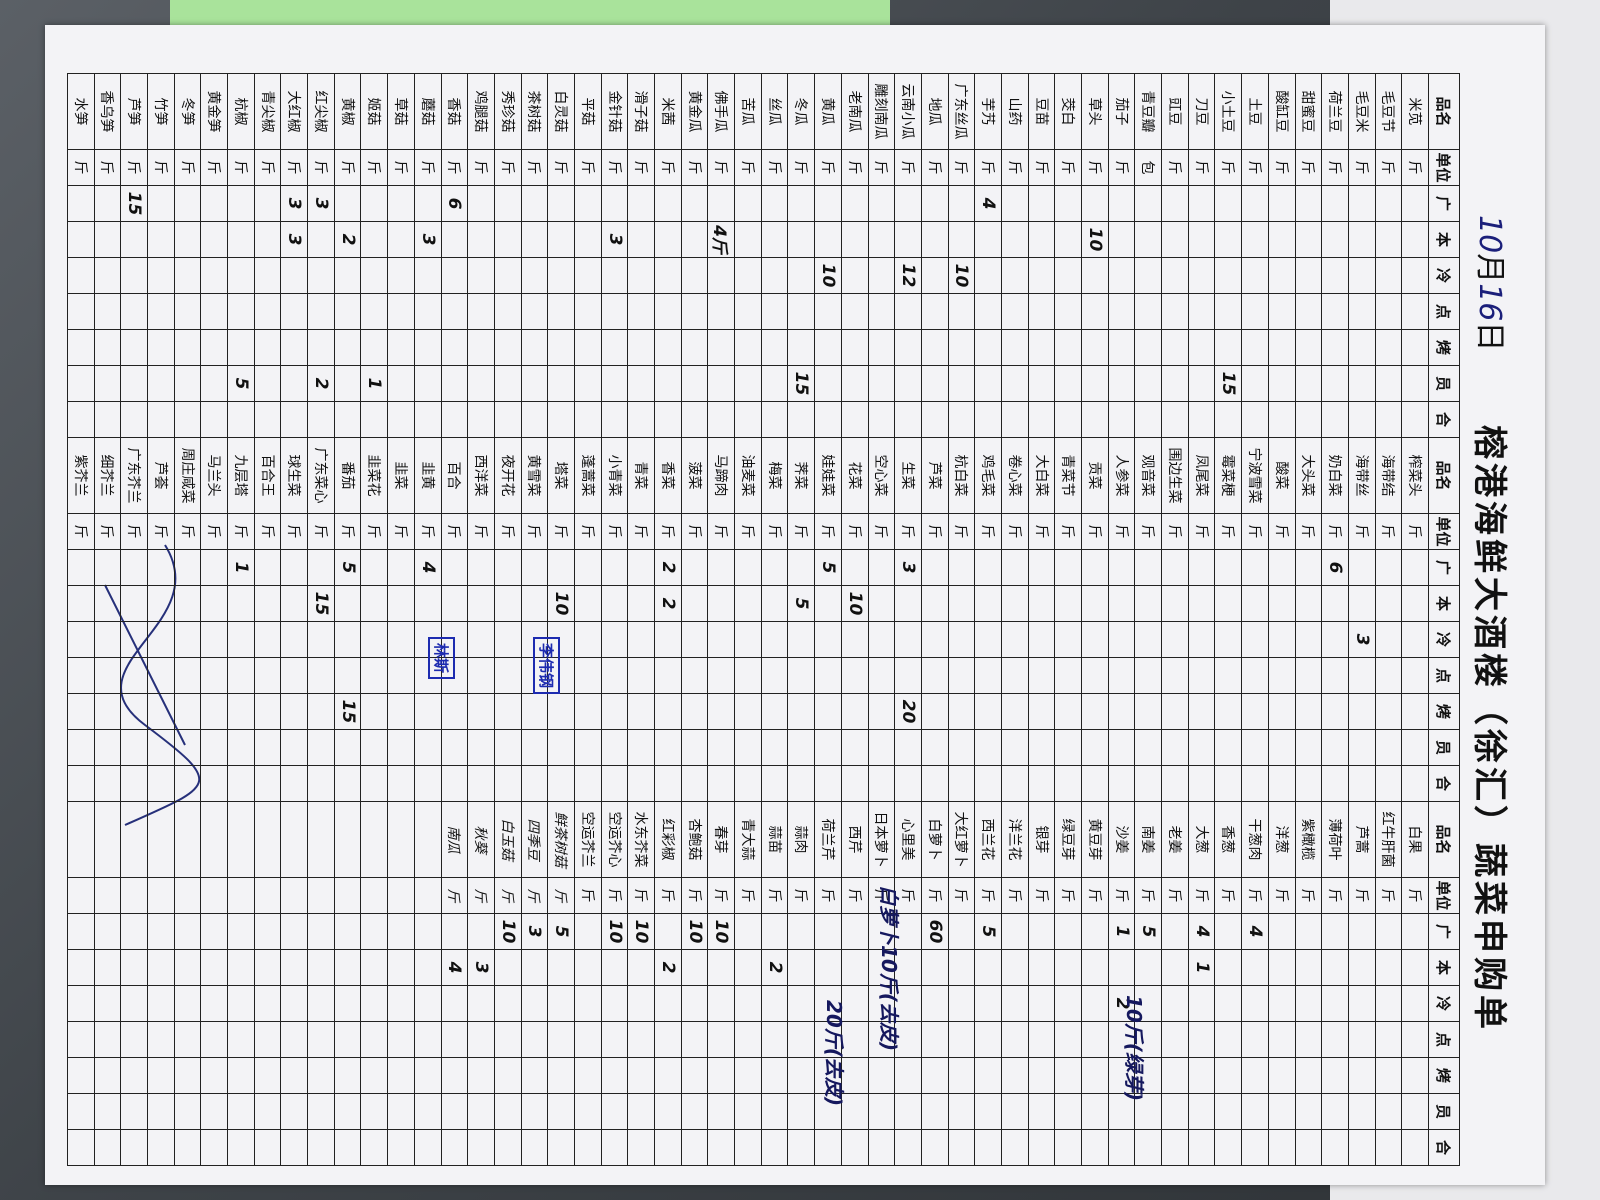 The height and width of the screenshot is (1200, 1600). What do you see at coordinates (748, 255) in the screenshot?
I see `item-row: 苦瓜斤` at bounding box center [748, 255].